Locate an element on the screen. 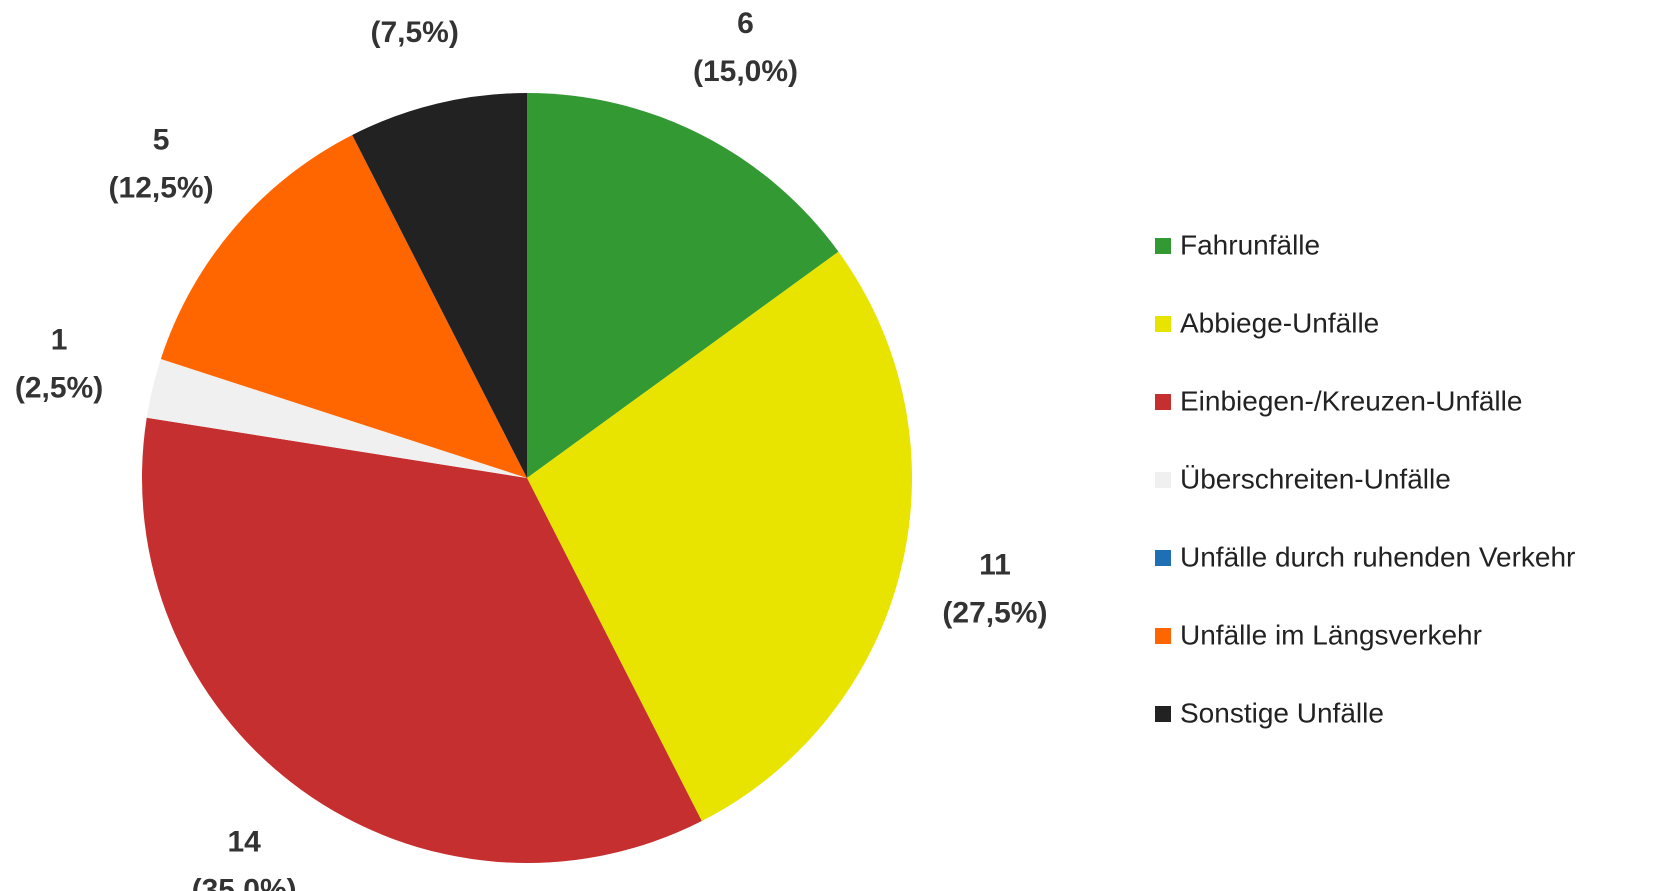  percent-label: (35,0%) is located at coordinates (244, 882).